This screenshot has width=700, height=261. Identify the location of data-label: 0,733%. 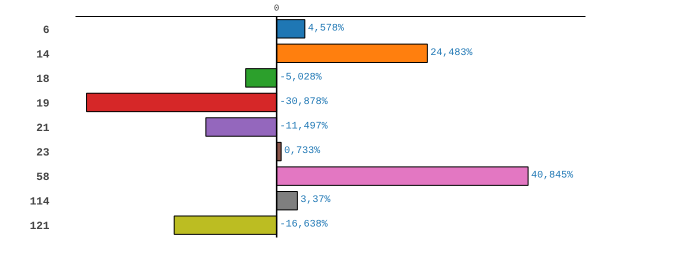
(302, 152).